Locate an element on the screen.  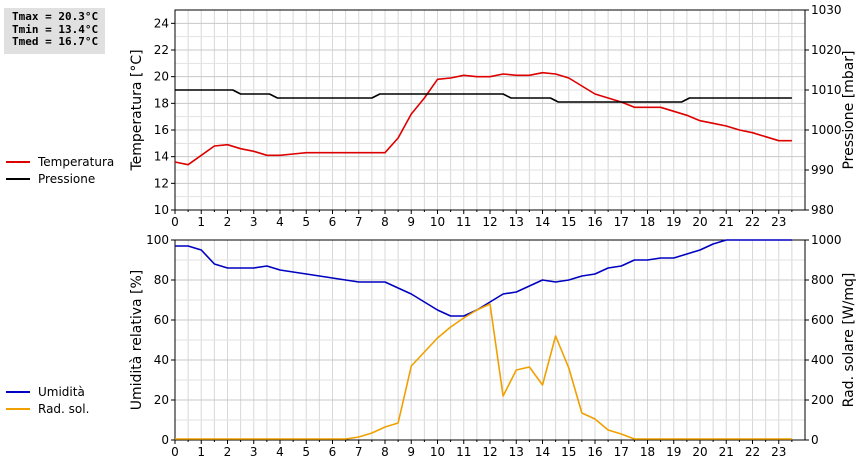
bottom-x-tick-label: 11 is located at coordinates (463, 452).